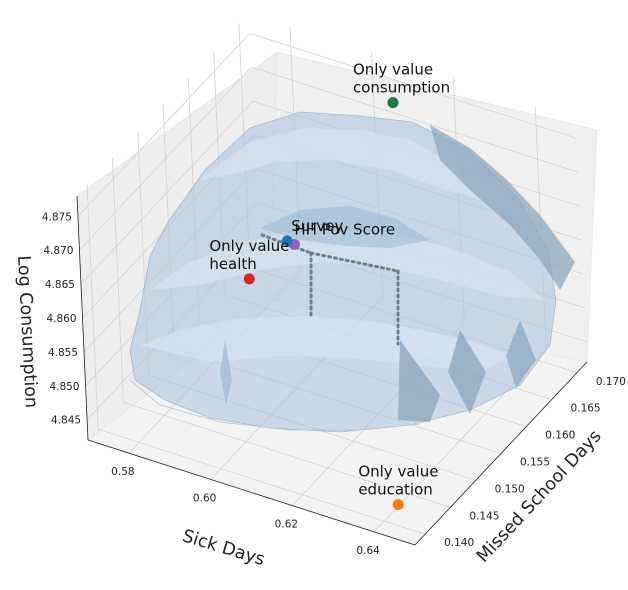 This screenshot has width=628, height=590. Describe the element at coordinates (122, 472) in the screenshot. I see `x-tick-label: 0.58` at that location.